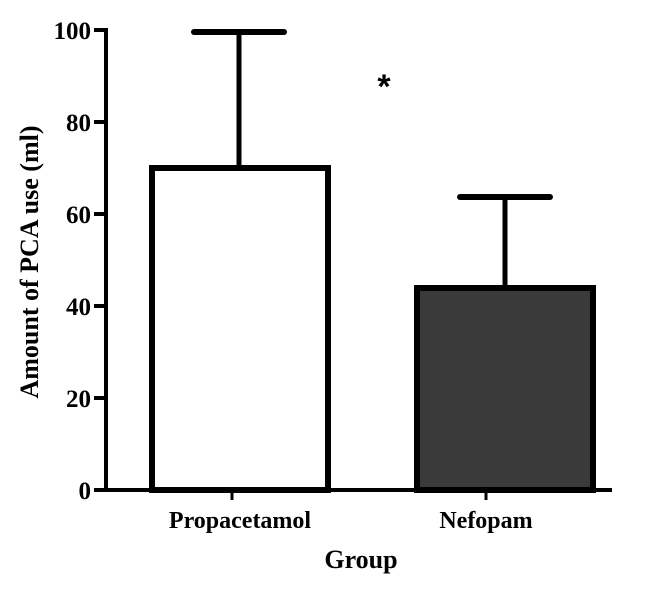 The width and height of the screenshot is (649, 589). Describe the element at coordinates (485, 521) in the screenshot. I see `x-tick-label-nefopam: Nefopam` at that location.